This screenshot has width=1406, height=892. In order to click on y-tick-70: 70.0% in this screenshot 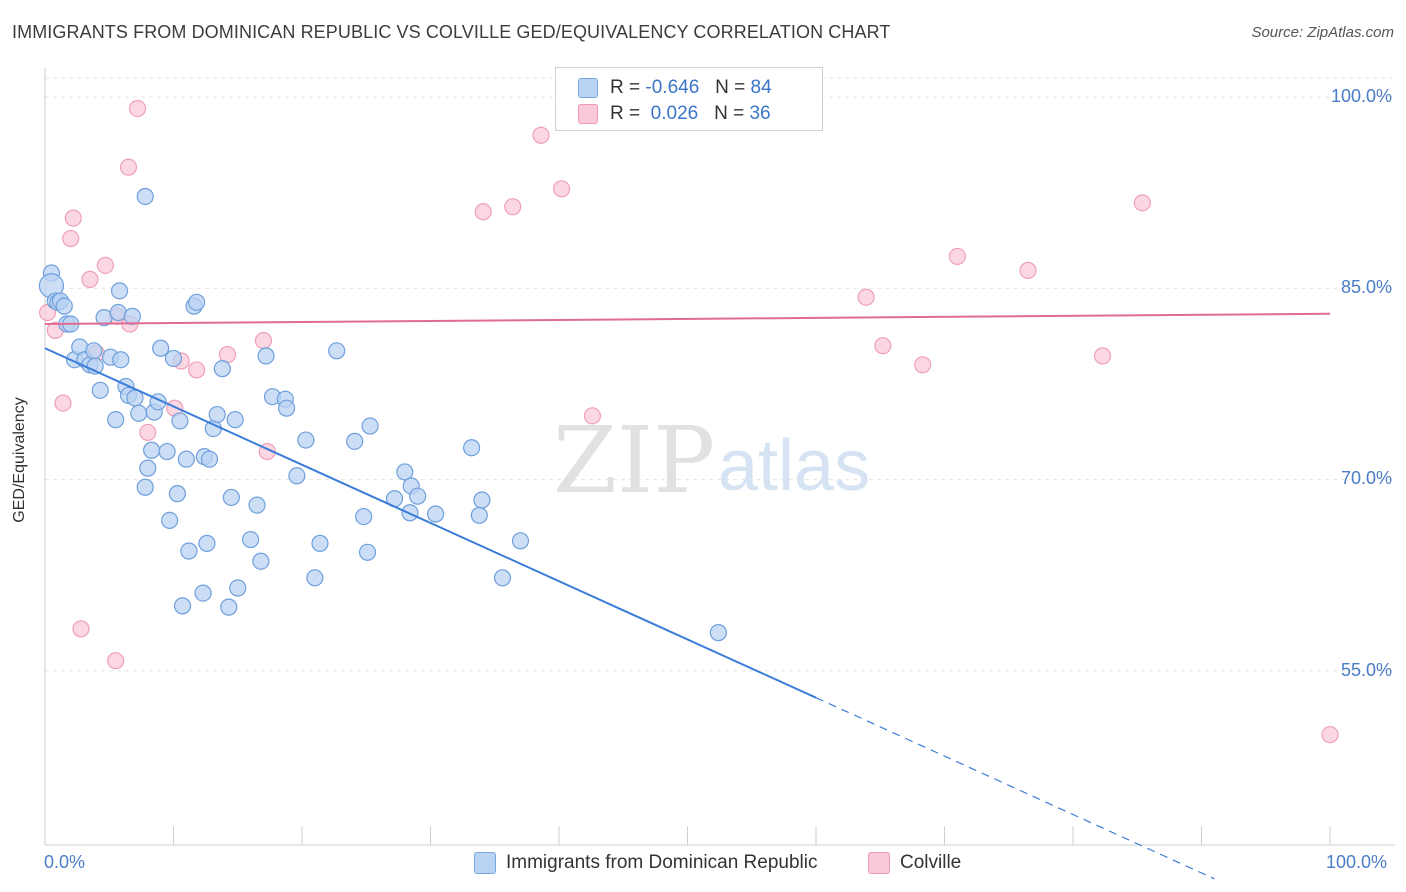, I will do `click(1366, 478)`.